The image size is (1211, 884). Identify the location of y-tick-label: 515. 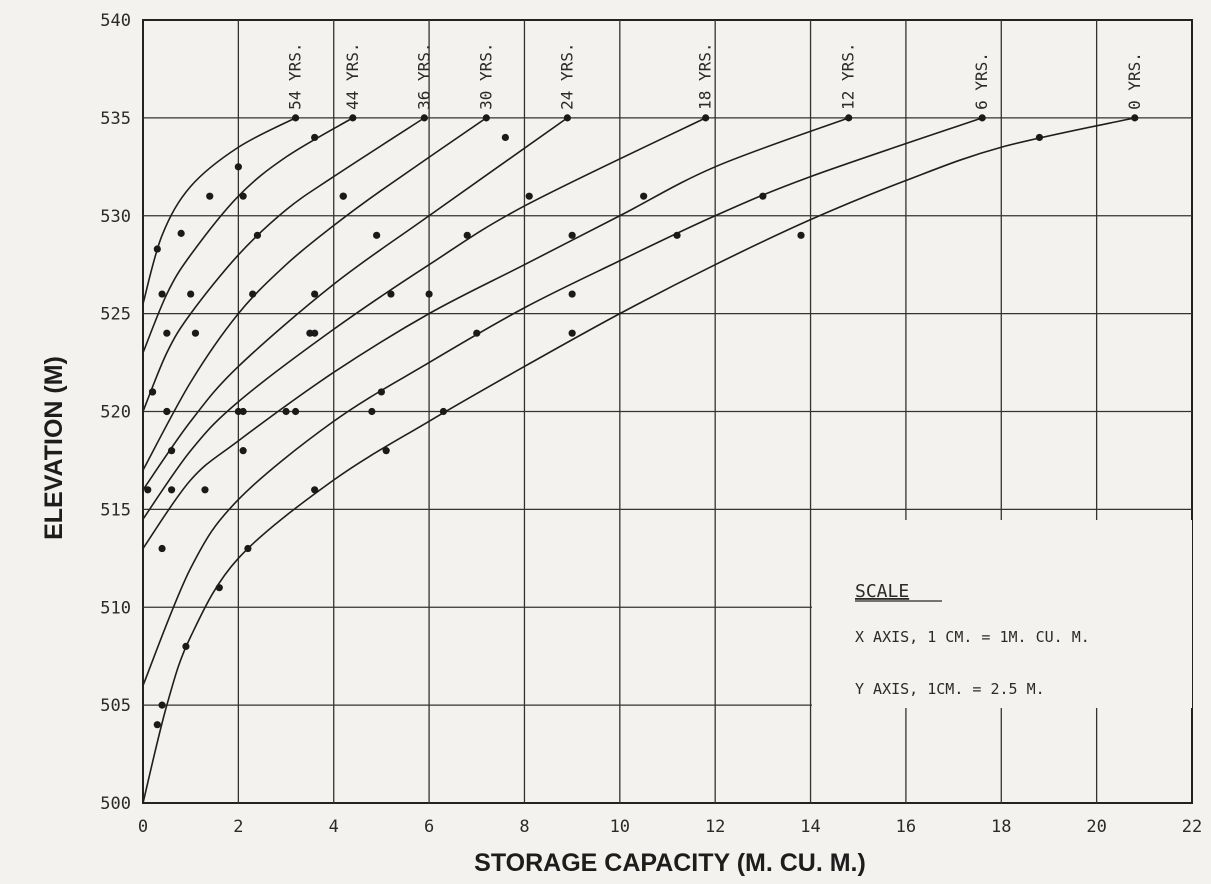
(115, 510).